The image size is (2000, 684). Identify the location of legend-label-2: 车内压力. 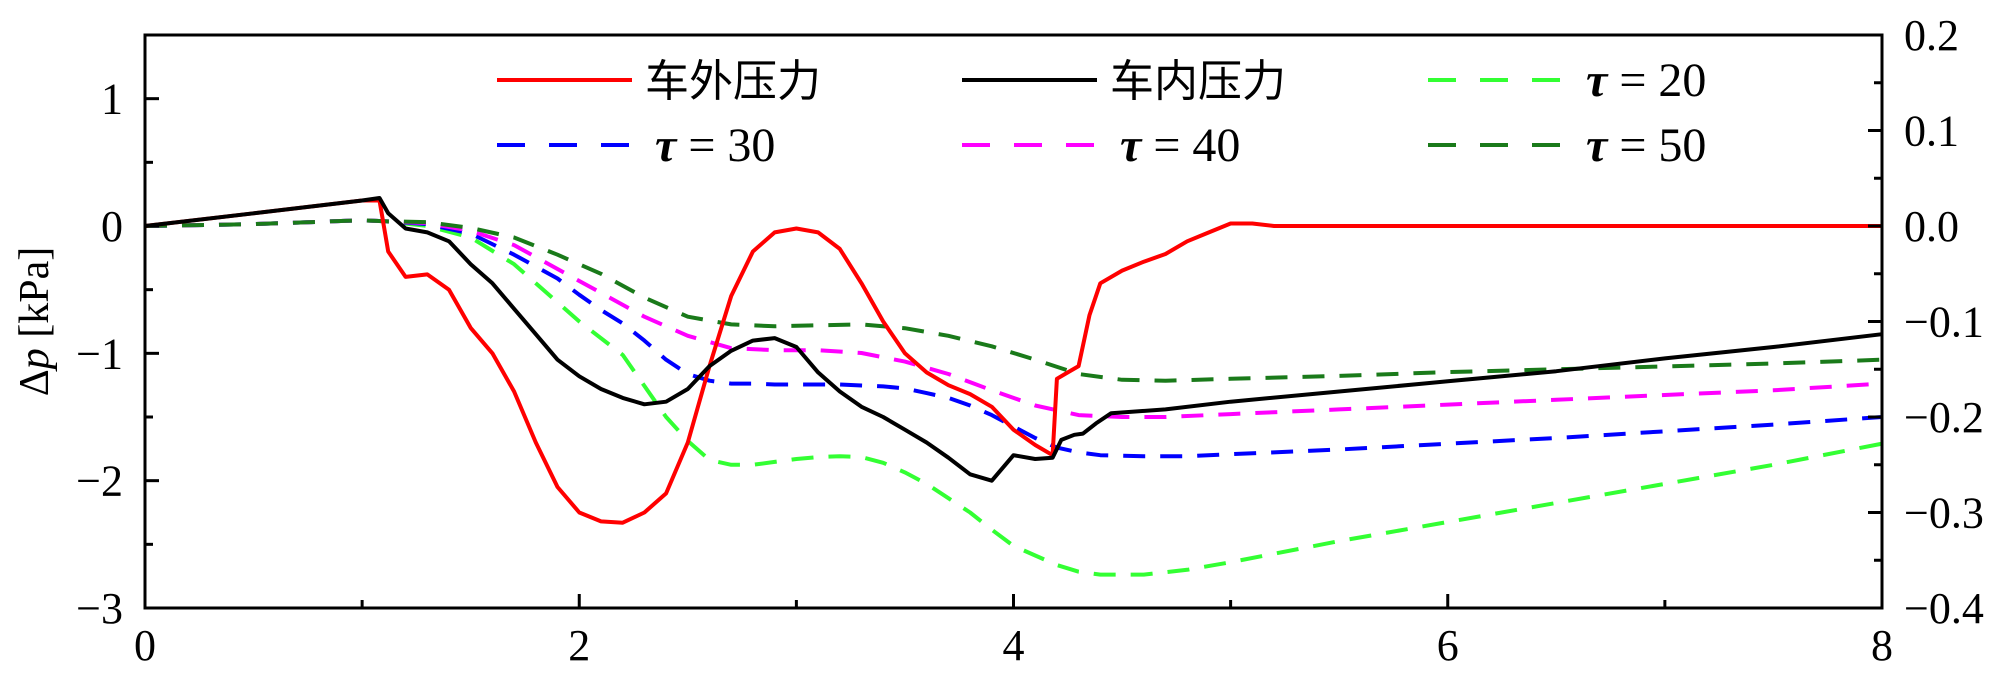
(1198, 81).